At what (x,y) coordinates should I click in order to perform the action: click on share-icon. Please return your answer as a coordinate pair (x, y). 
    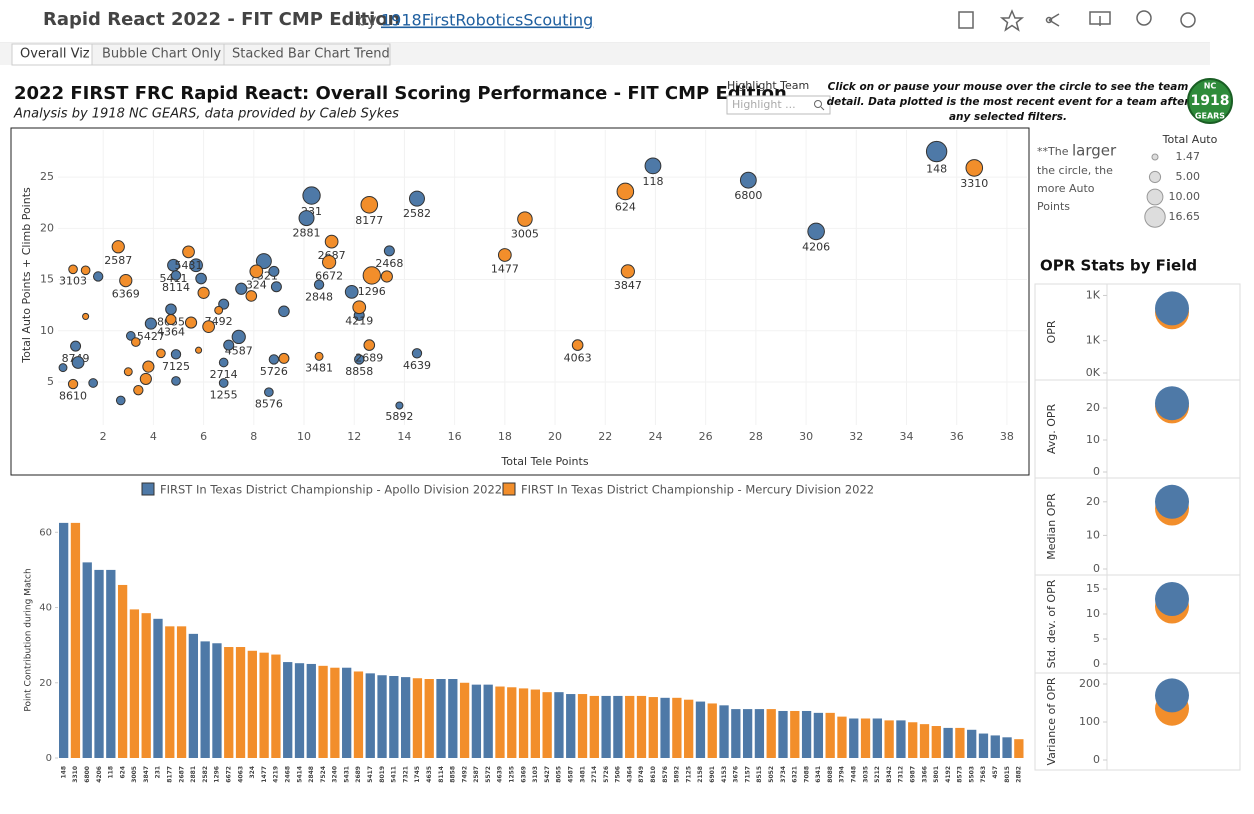
    Looking at the image, I should click on (1054, 20).